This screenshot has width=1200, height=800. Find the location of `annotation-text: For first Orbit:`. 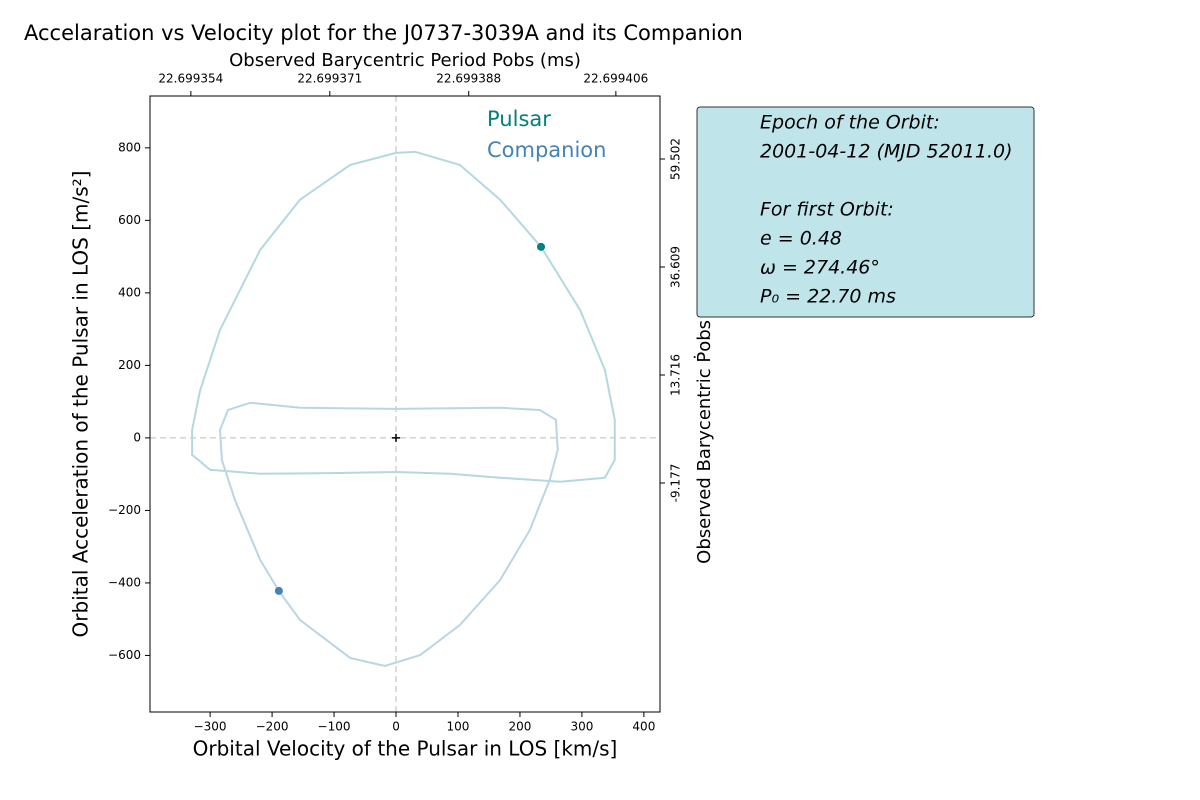

annotation-text: For first Orbit: is located at coordinates (827, 210).